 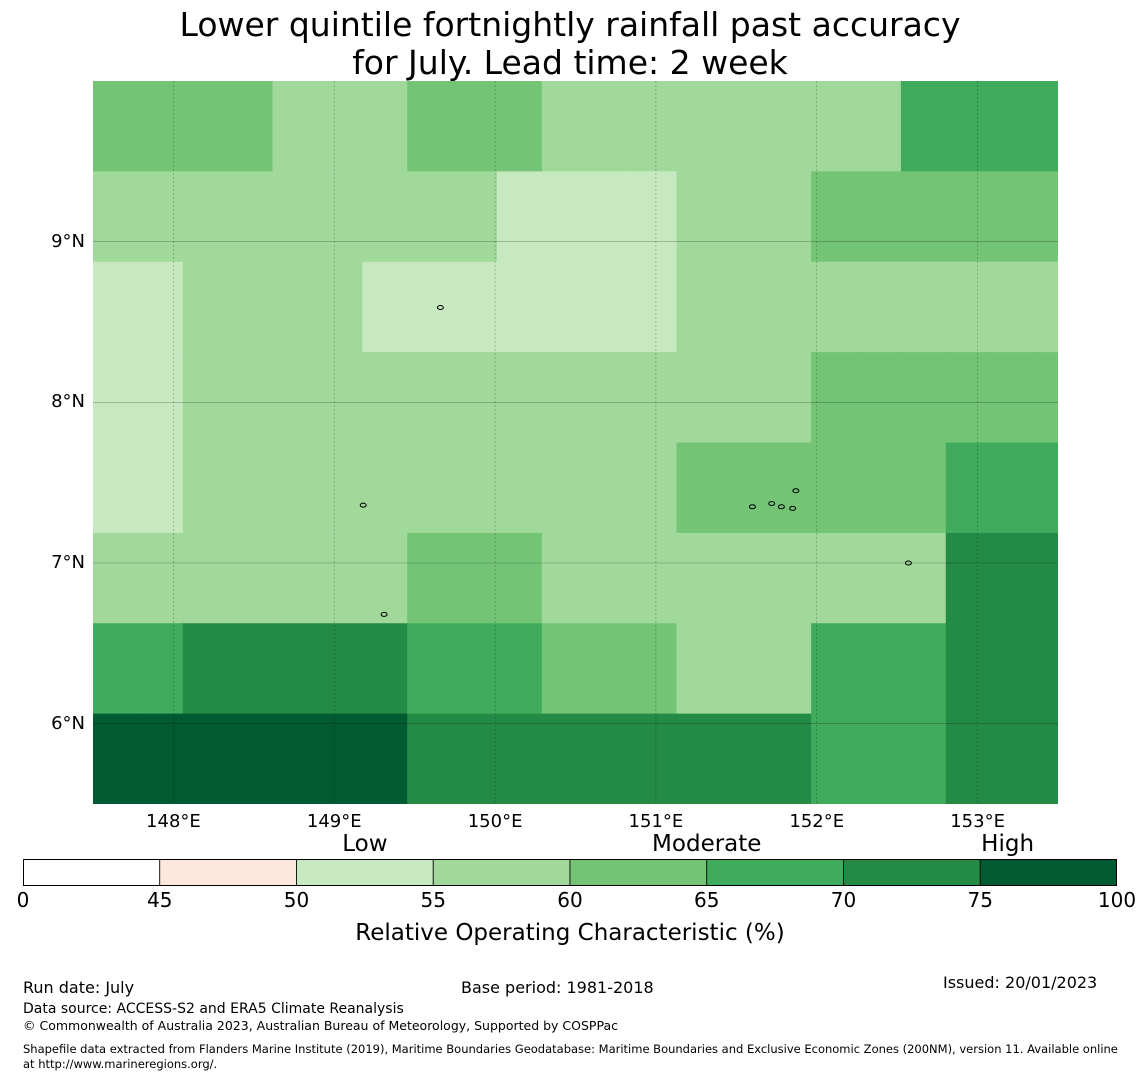 I want to click on colorbar-label: Relative Operating Characteristic (%), so click(x=570, y=933).